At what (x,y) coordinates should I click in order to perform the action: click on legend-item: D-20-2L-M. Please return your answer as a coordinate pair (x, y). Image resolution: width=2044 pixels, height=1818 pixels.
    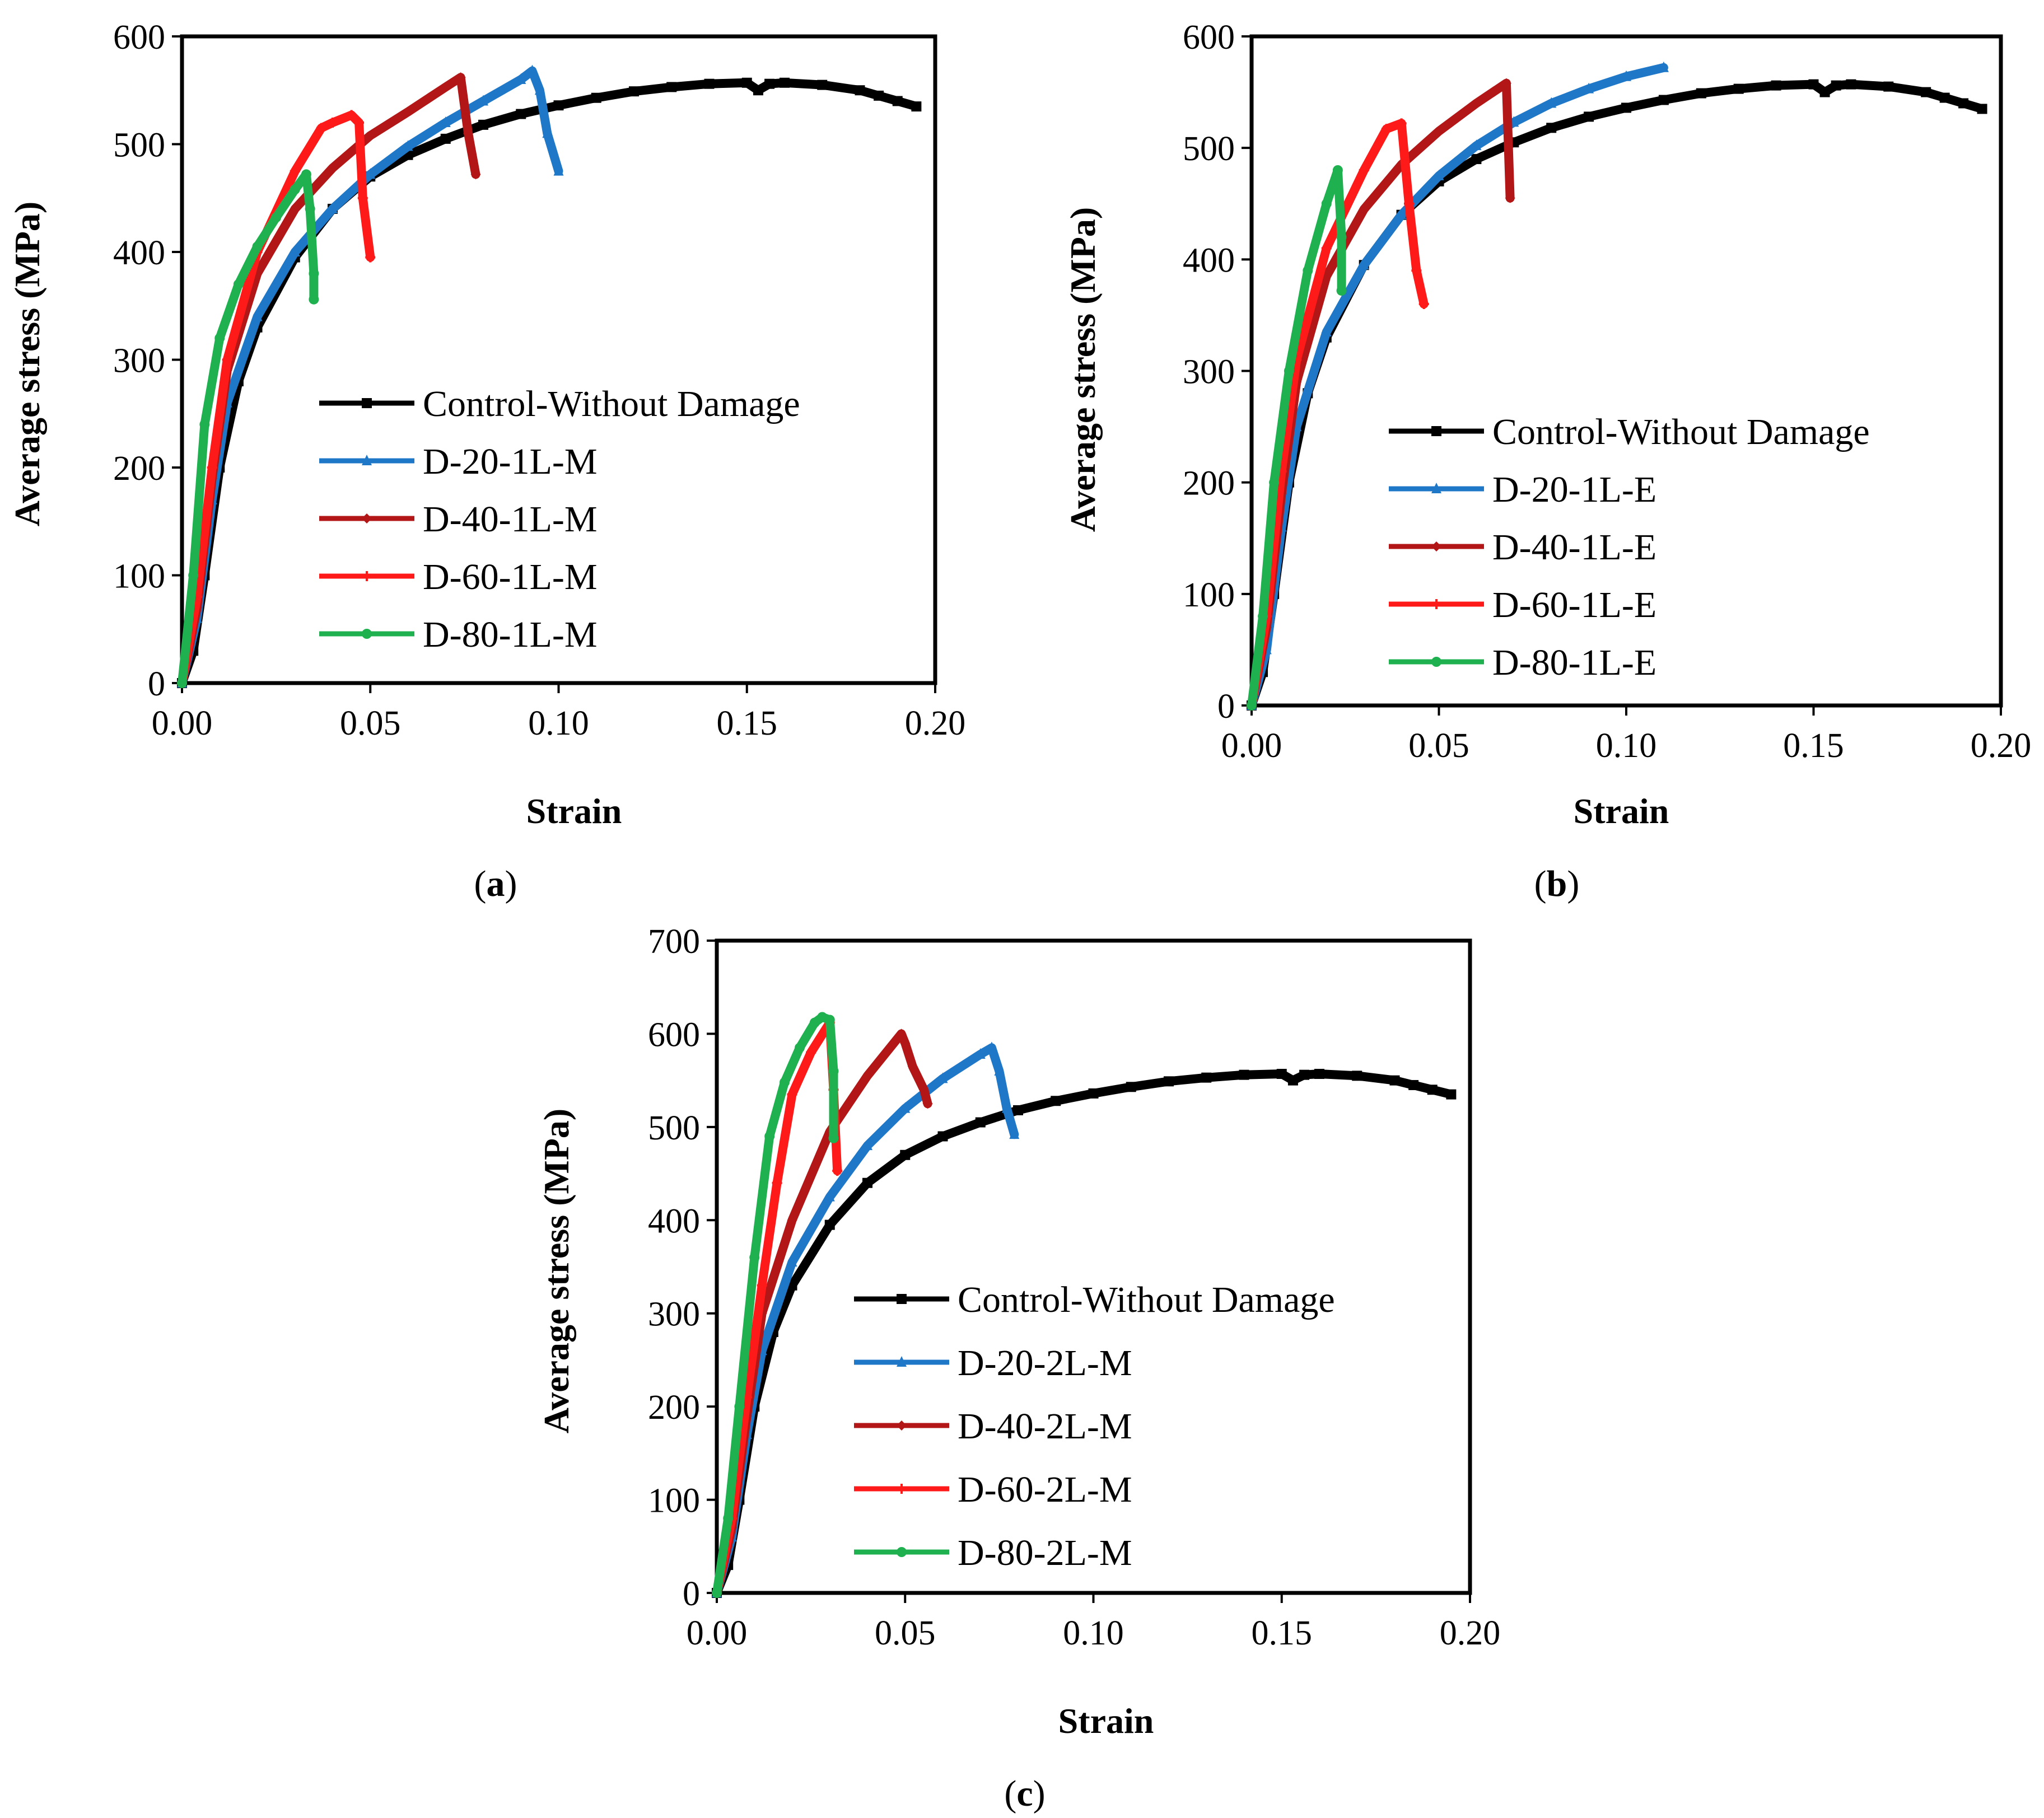
    Looking at the image, I should click on (993, 1363).